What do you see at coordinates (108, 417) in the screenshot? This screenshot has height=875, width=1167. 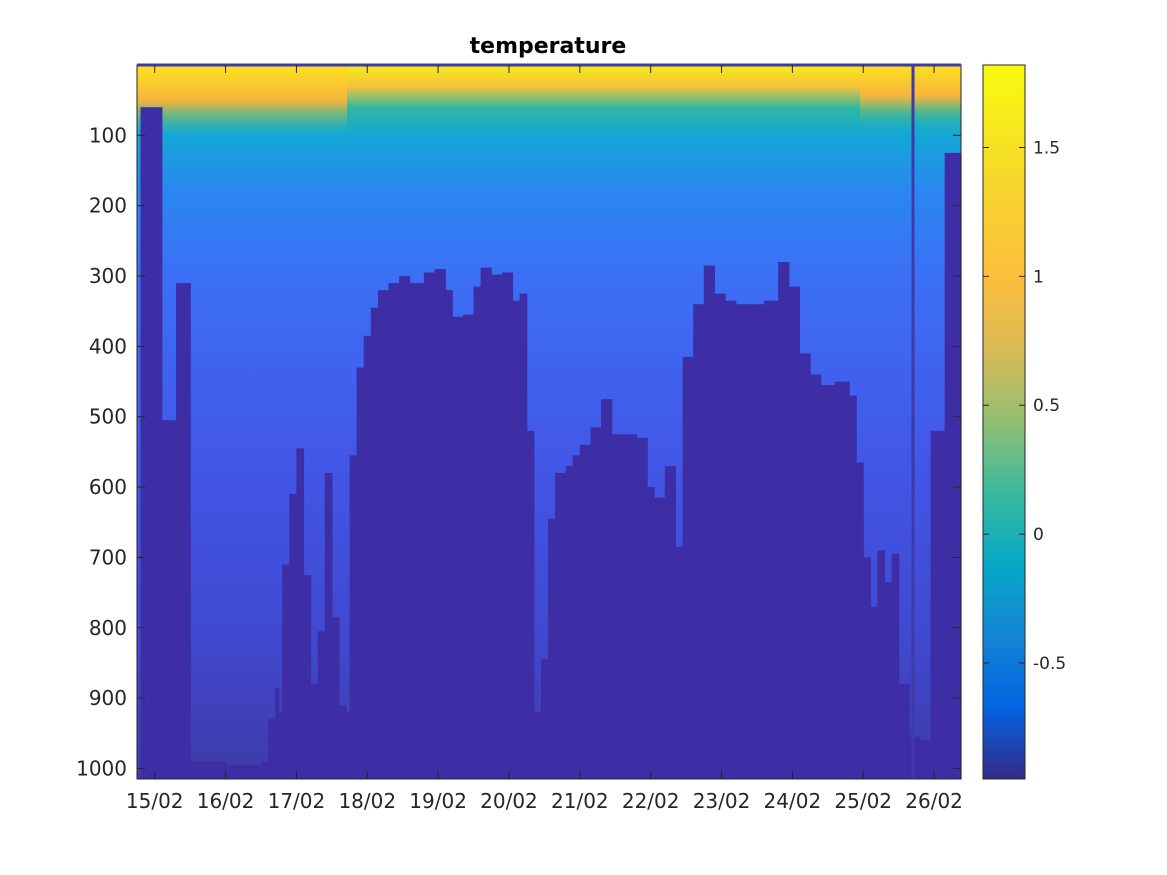 I see `y-tick-label: 500` at bounding box center [108, 417].